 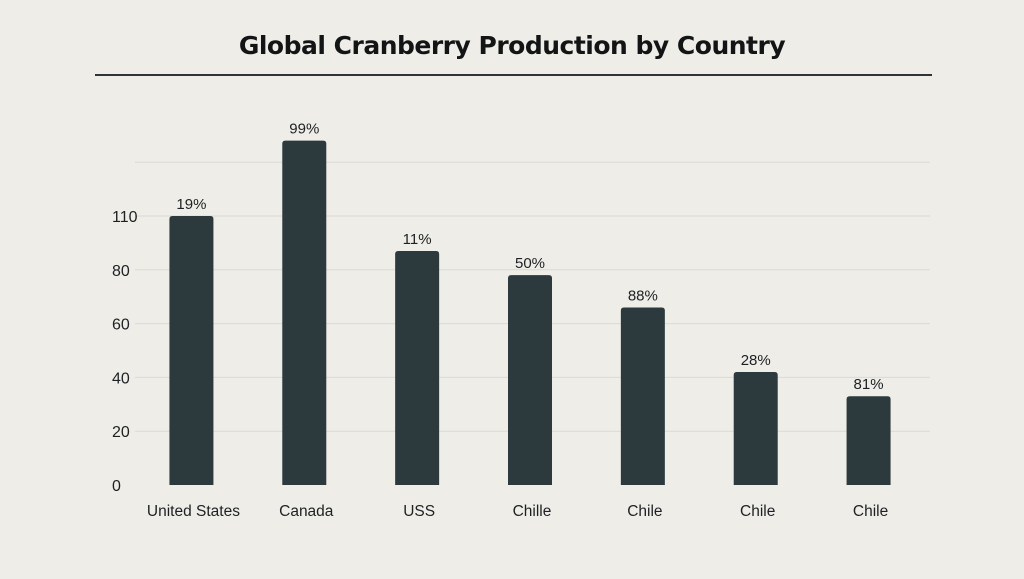 I want to click on data-label: 50%, so click(x=530, y=263).